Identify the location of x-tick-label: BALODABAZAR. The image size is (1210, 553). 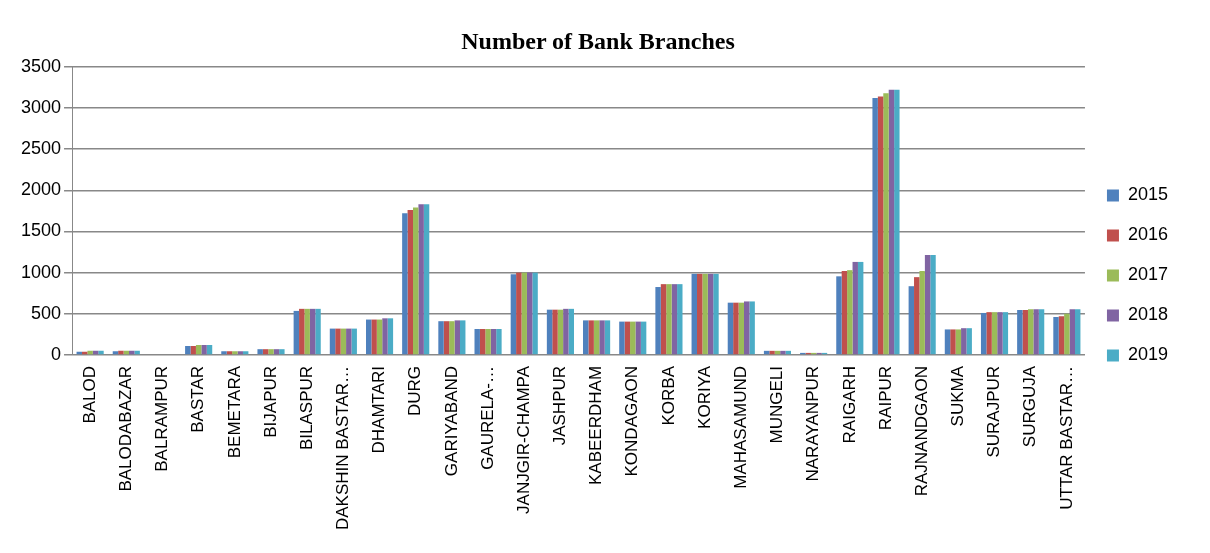
(125, 428).